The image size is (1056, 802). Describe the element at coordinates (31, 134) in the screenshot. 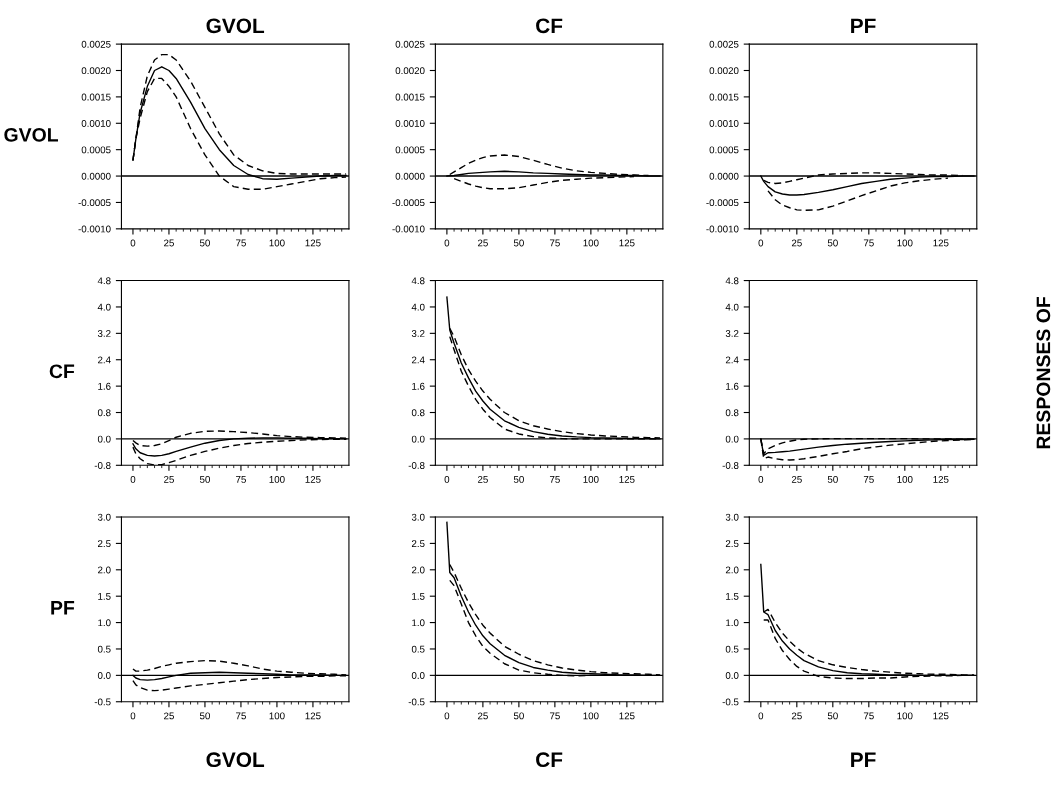

I see `y-axis-title: GVOL` at that location.